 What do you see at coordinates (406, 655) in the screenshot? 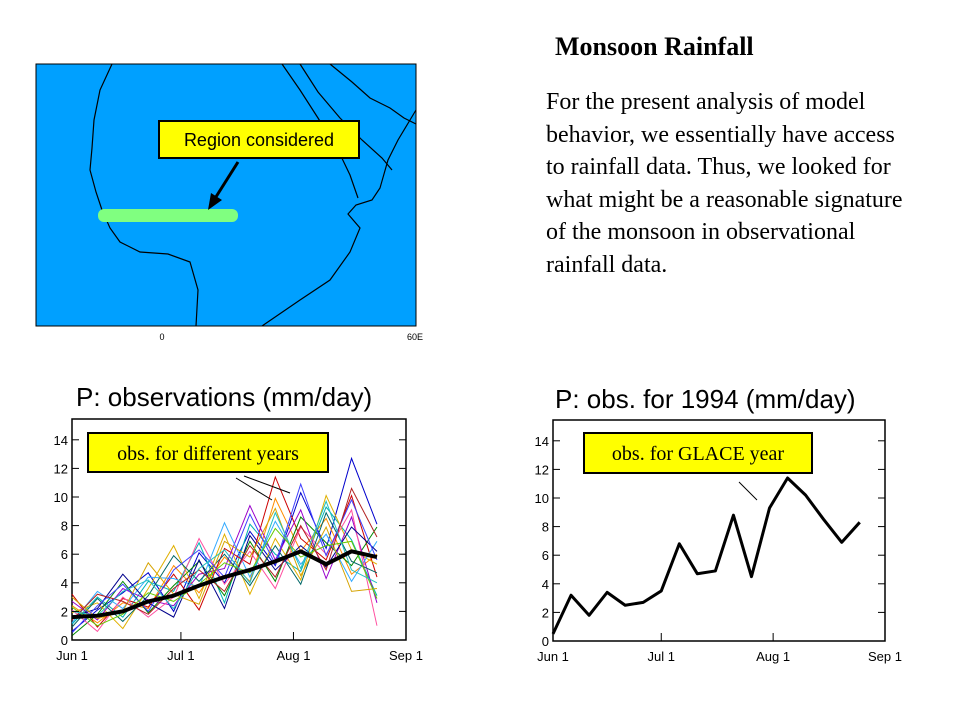
I see `c1-x-tick-label: Sep 1` at bounding box center [406, 655].